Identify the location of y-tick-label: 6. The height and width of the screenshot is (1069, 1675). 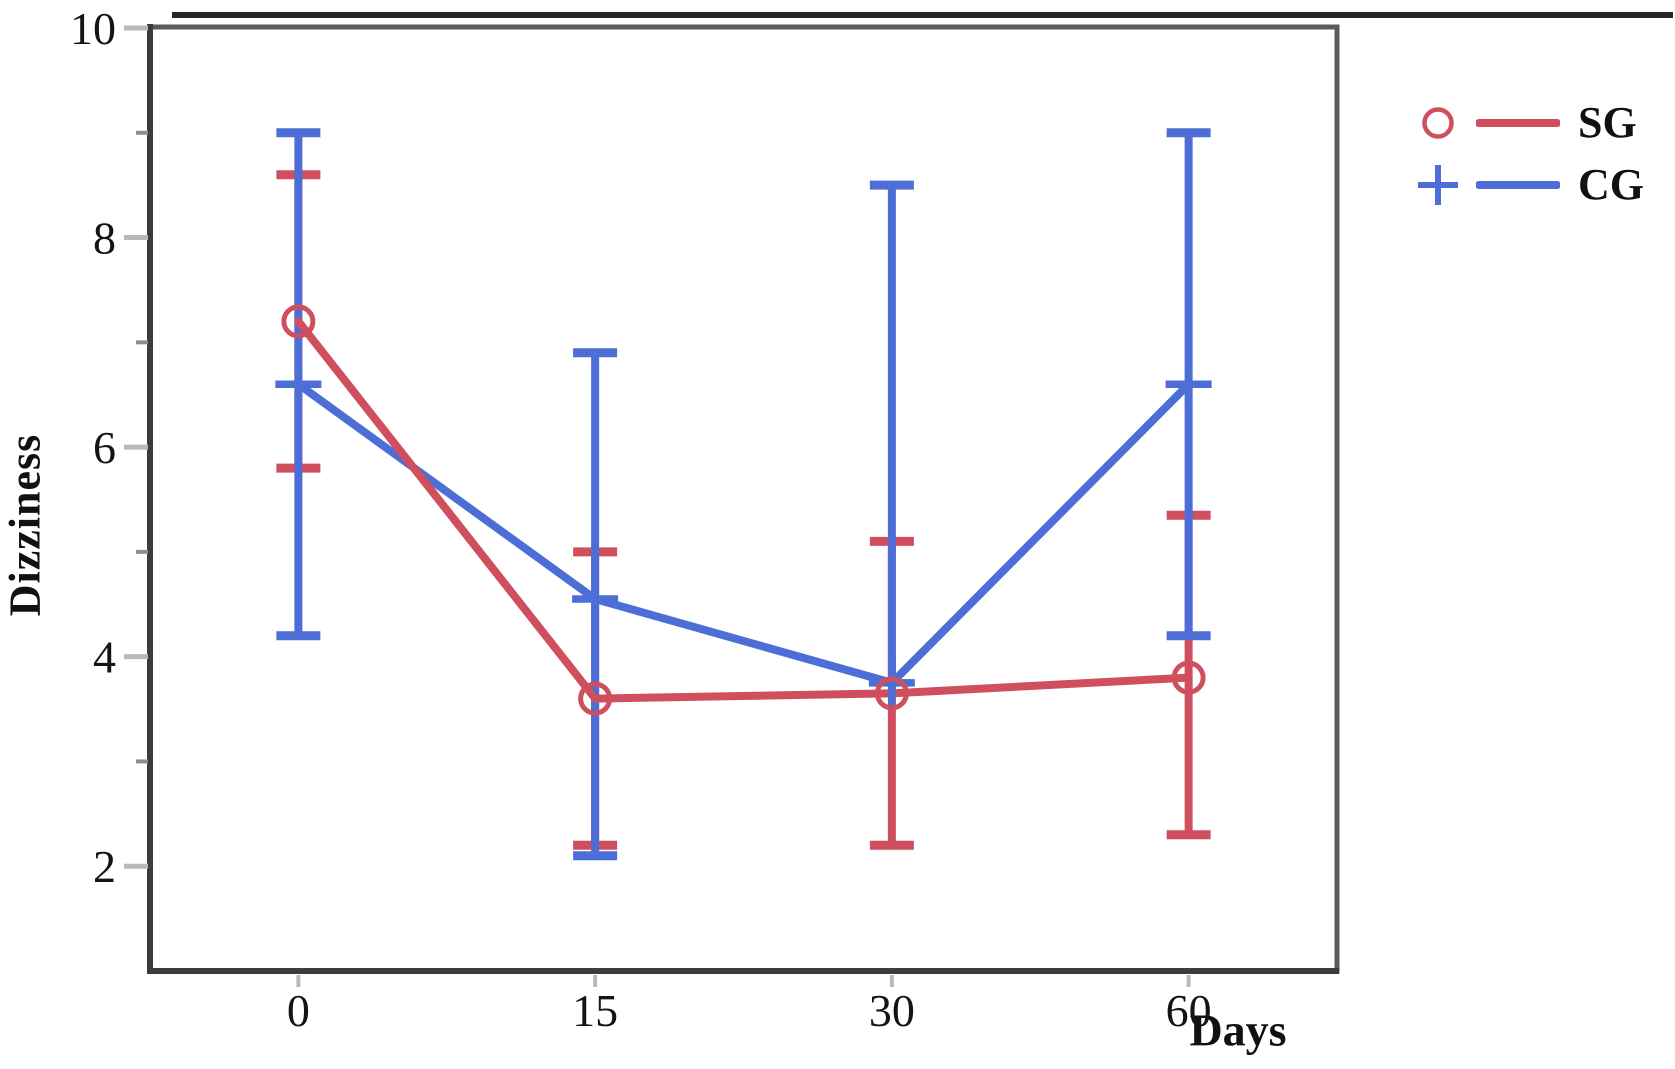
(104, 447).